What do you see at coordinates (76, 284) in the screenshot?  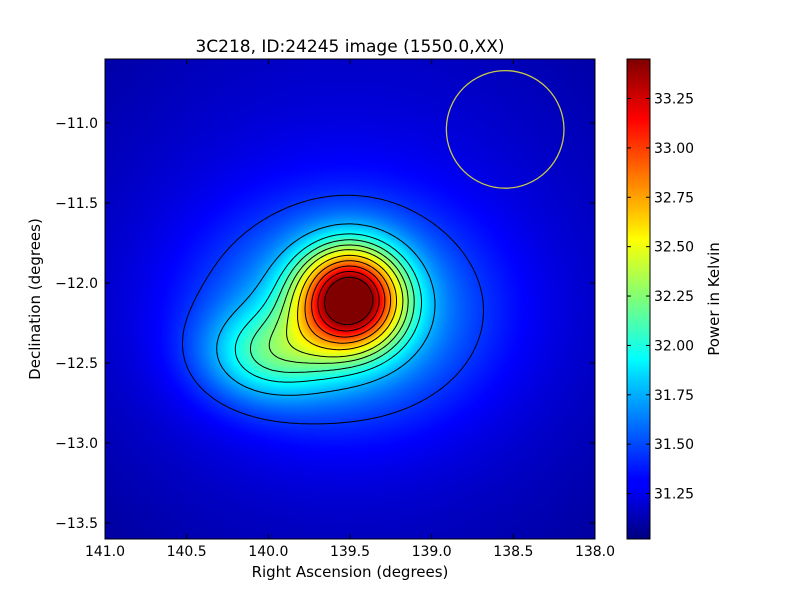 I see `y-tick-label: −12.0` at bounding box center [76, 284].